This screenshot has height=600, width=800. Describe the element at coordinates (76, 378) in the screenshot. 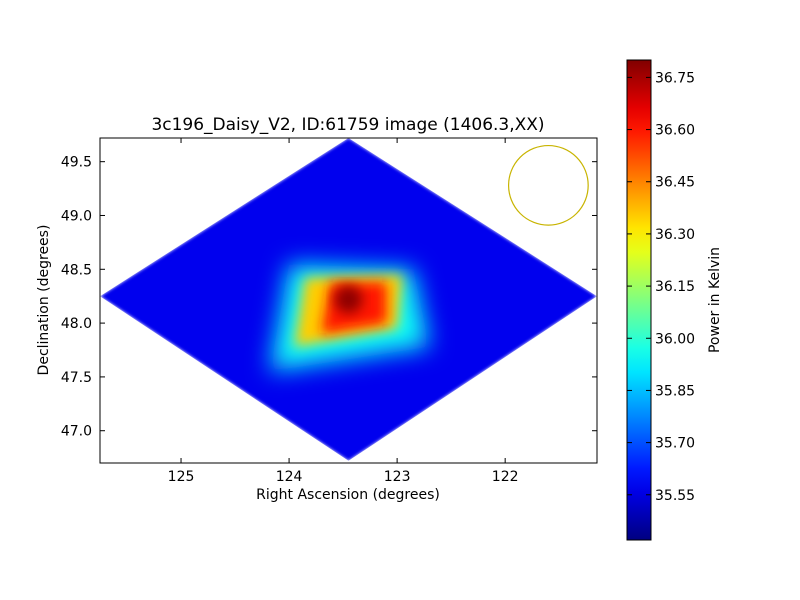

I see `y-tick-label: 47.5` at that location.